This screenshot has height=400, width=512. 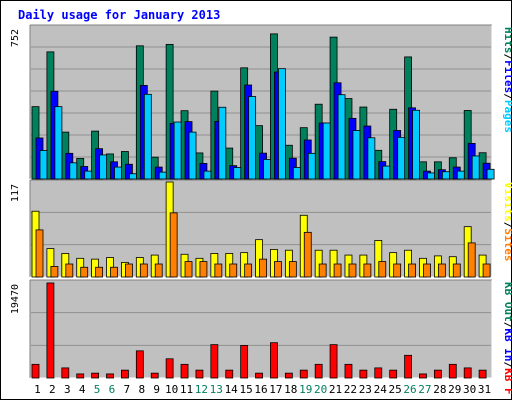 I want to click on x-tick-label-day-1: 1, so click(x=37, y=389).